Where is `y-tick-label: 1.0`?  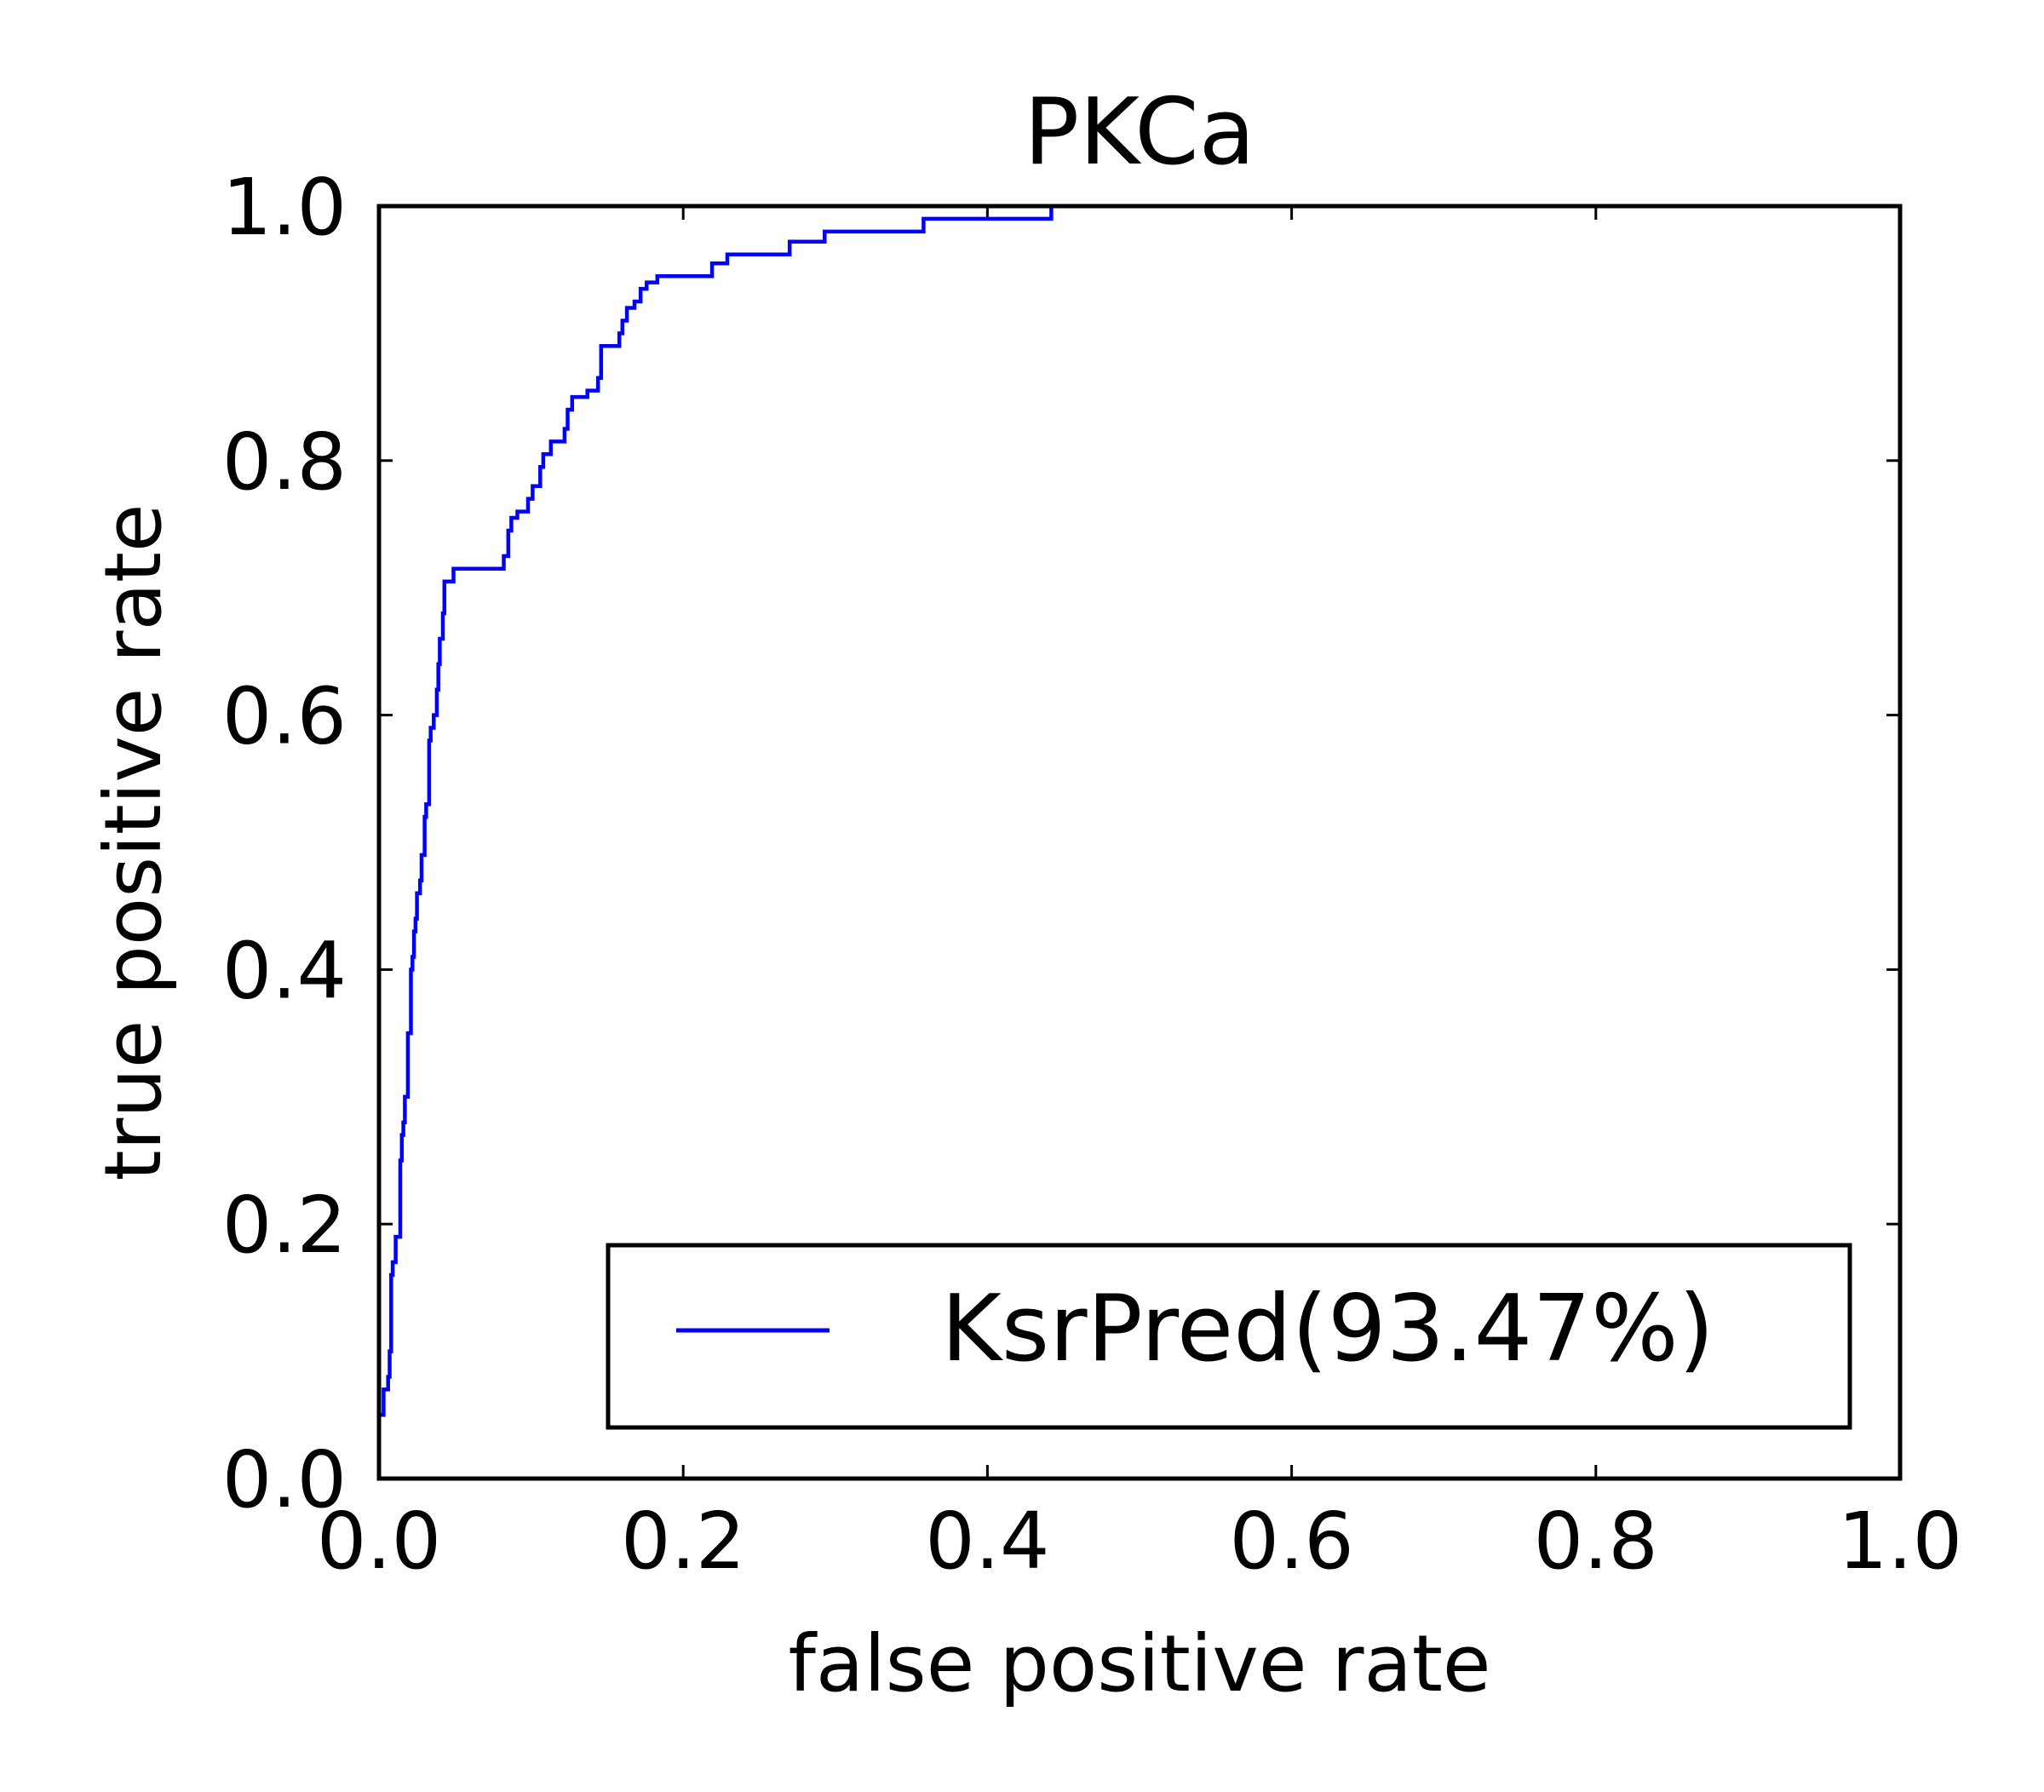 y-tick-label: 1.0 is located at coordinates (284, 207).